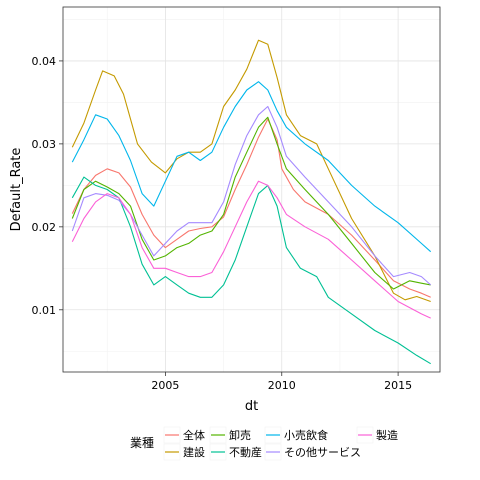  Describe the element at coordinates (194, 452) in the screenshot. I see `legend-label: 建設` at that location.